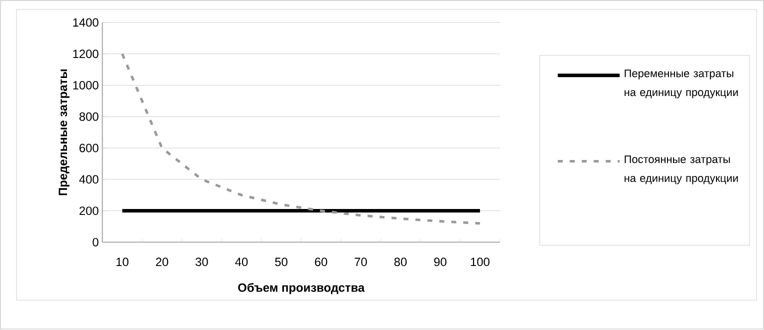  I want to click on text: Постоянные затраты на единицу продукции, so click(681, 170).